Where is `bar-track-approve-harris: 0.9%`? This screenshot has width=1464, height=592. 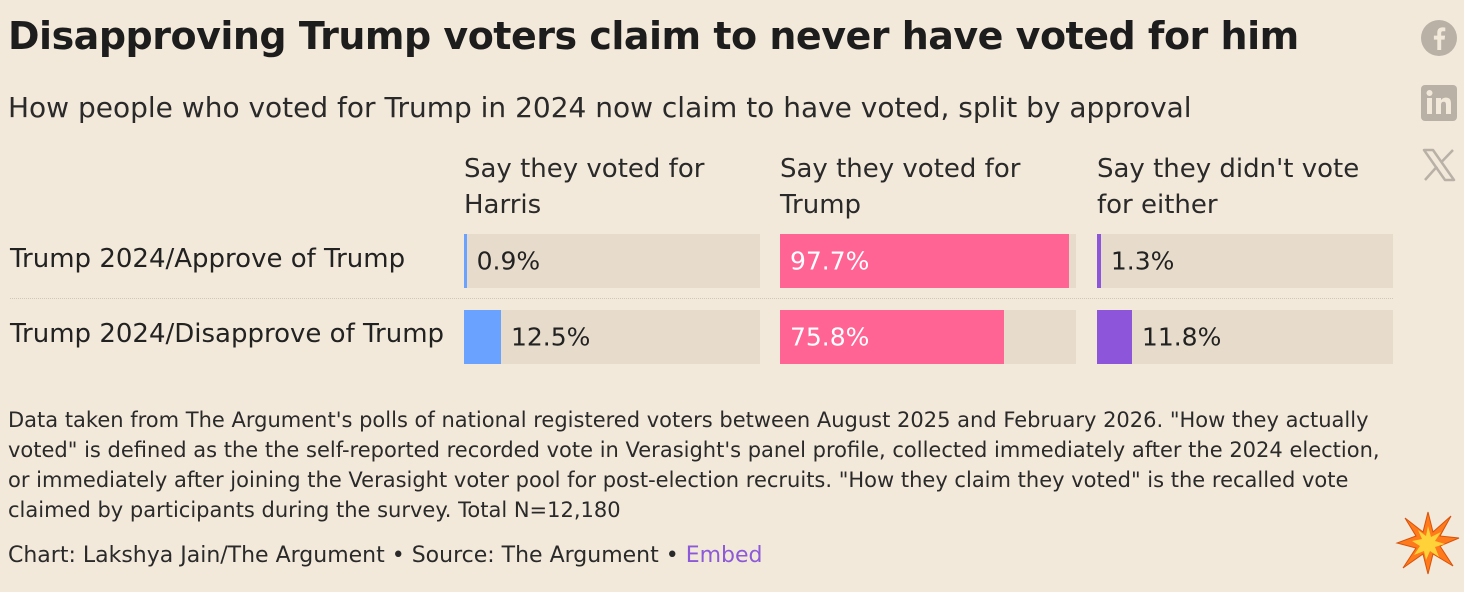 bar-track-approve-harris: 0.9% is located at coordinates (612, 261).